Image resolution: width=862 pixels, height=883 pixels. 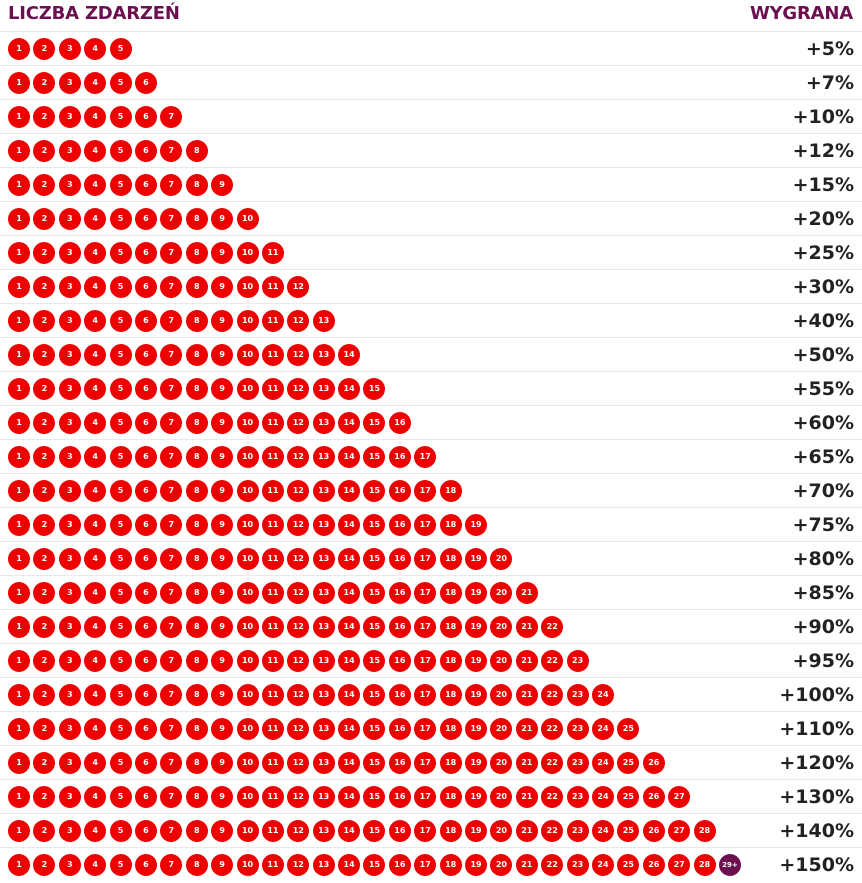 I want to click on bonus-heading: WYGRANA, so click(x=801, y=13).